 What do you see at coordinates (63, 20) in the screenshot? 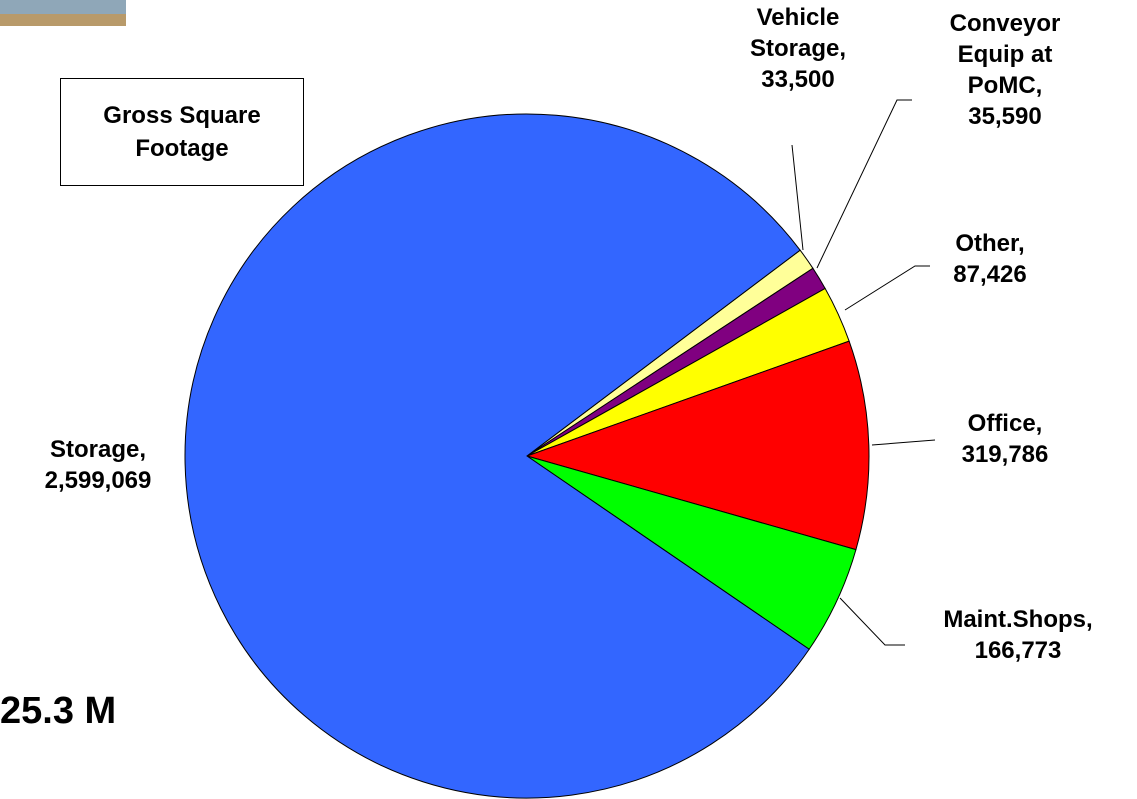
I see `photo-strip` at bounding box center [63, 20].